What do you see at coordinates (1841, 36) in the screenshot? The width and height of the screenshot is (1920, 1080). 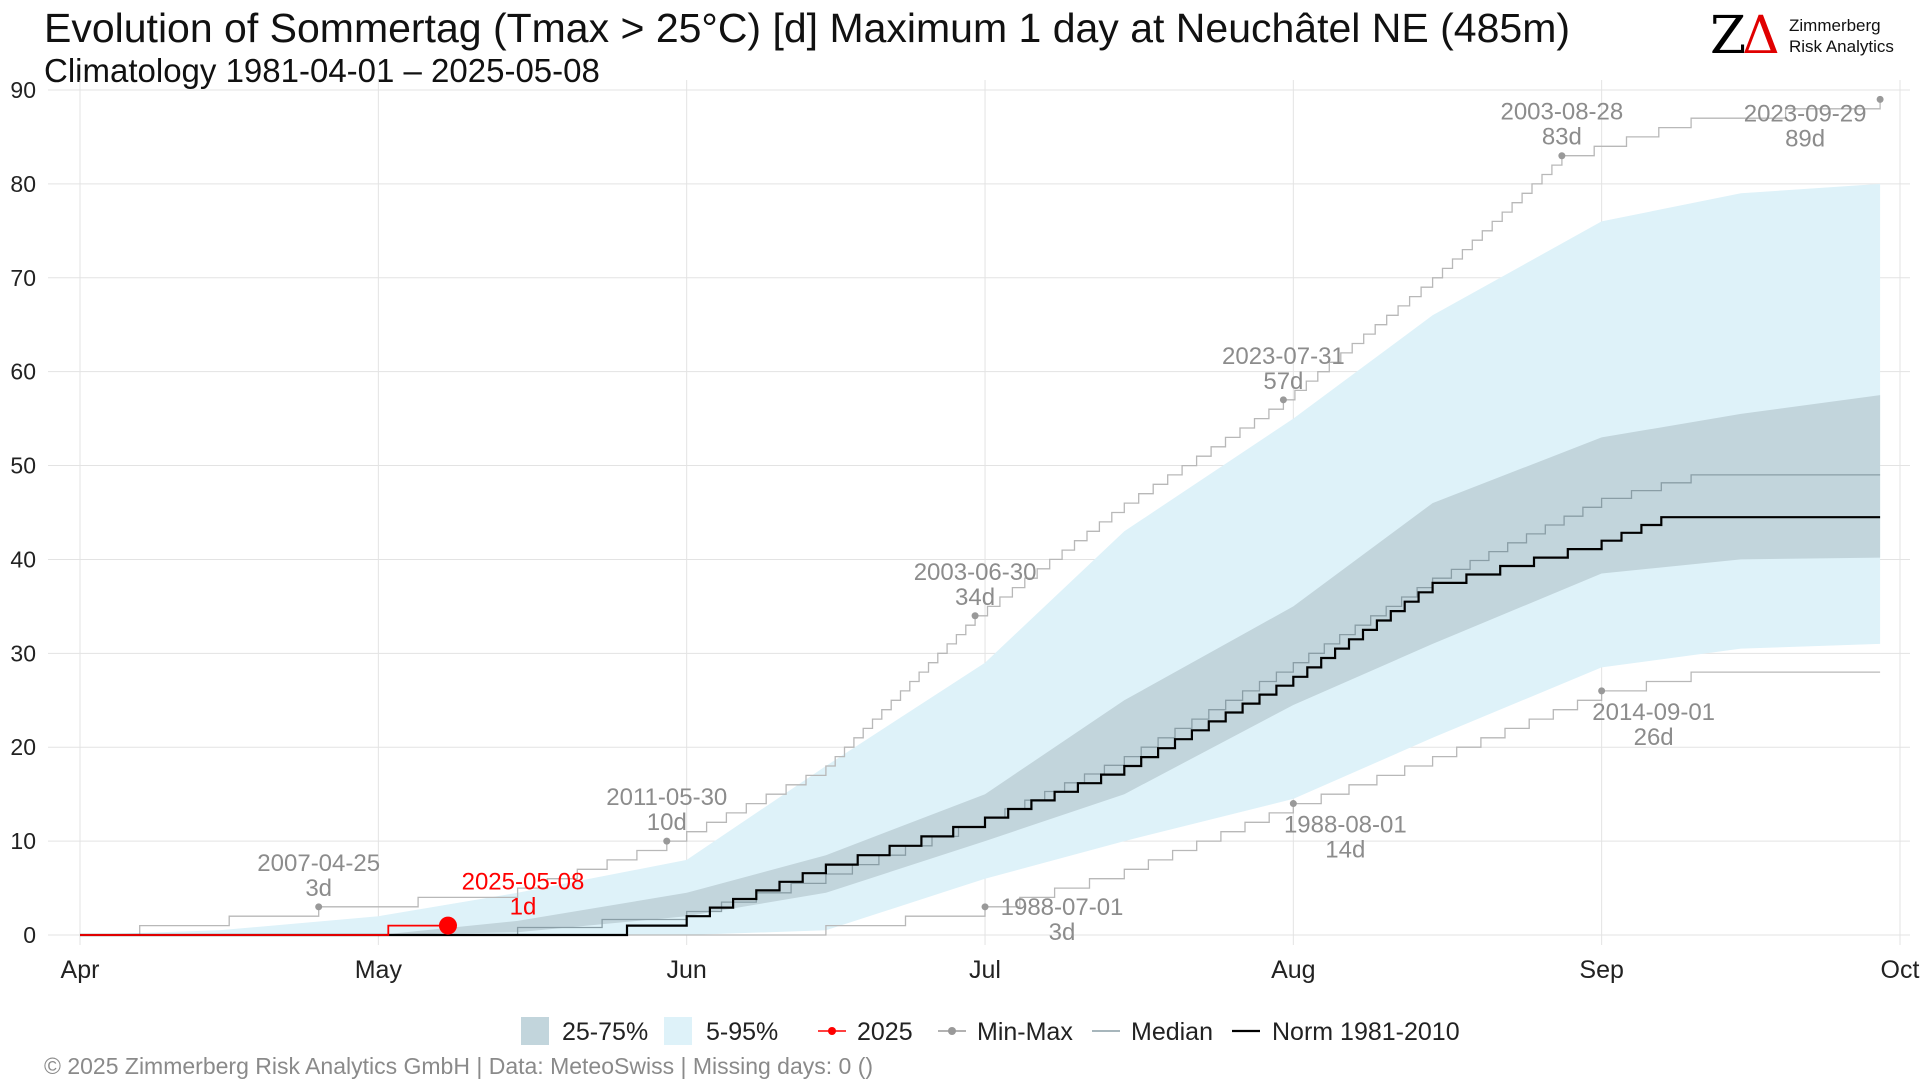 I see `logo-name: Zimmerberg Risk Analytics` at bounding box center [1841, 36].